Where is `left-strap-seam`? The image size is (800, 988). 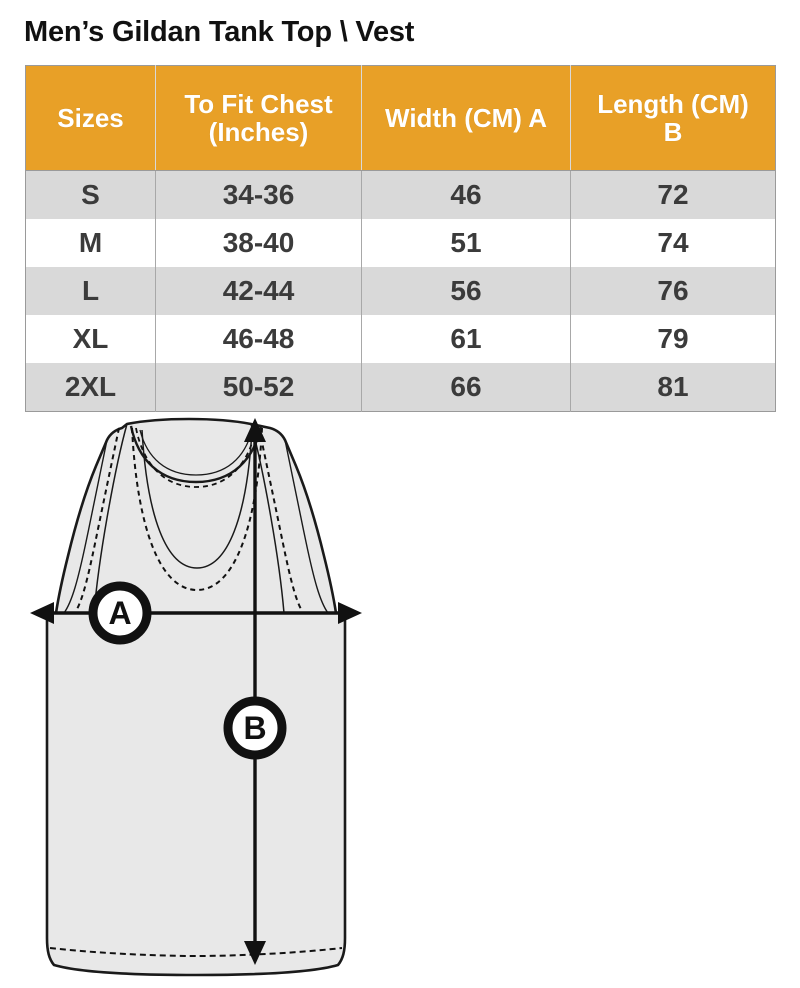
left-strap-seam is located at coordinates (110, 518).